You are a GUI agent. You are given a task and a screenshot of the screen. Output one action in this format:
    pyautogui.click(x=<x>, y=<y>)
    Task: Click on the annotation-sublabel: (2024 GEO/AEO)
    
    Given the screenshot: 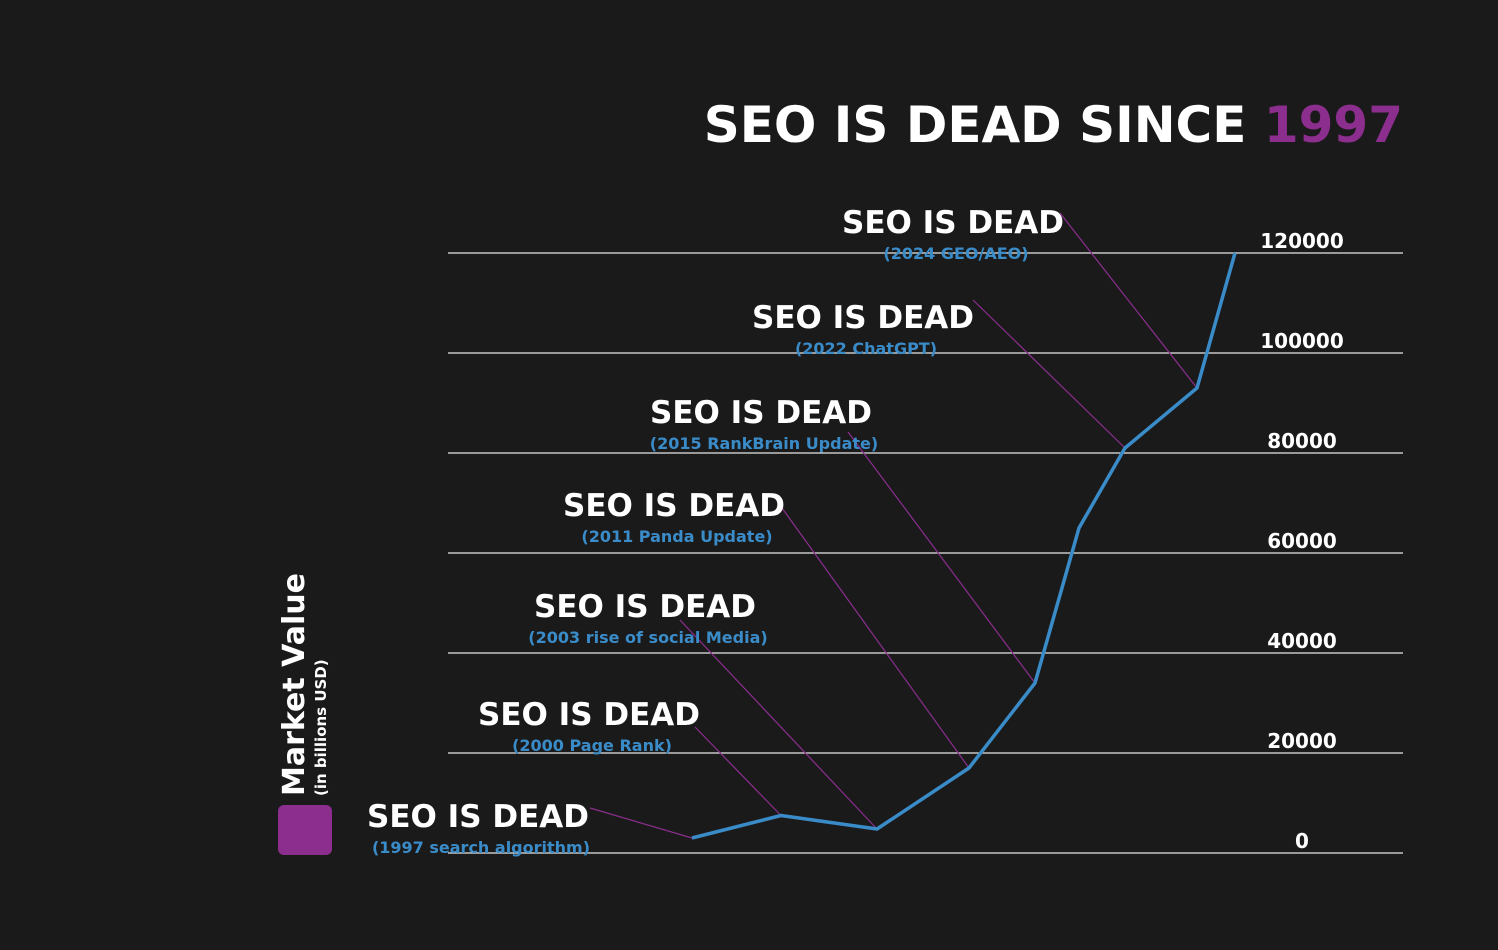 What is the action you would take?
    pyautogui.click(x=955, y=253)
    